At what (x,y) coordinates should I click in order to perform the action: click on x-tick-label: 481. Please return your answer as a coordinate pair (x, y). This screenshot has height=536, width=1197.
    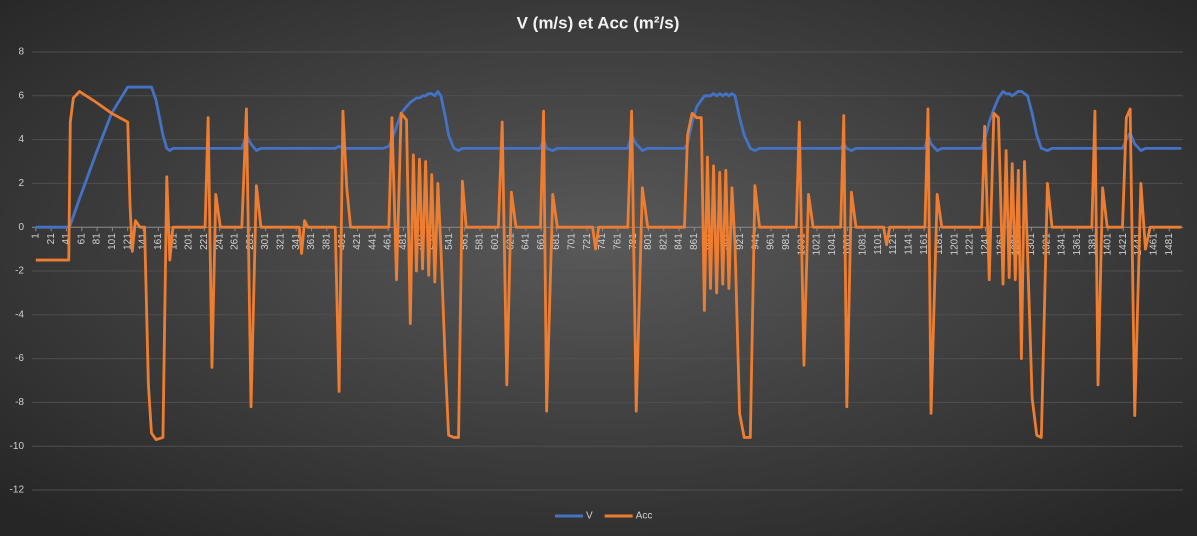
    Looking at the image, I should click on (403, 241).